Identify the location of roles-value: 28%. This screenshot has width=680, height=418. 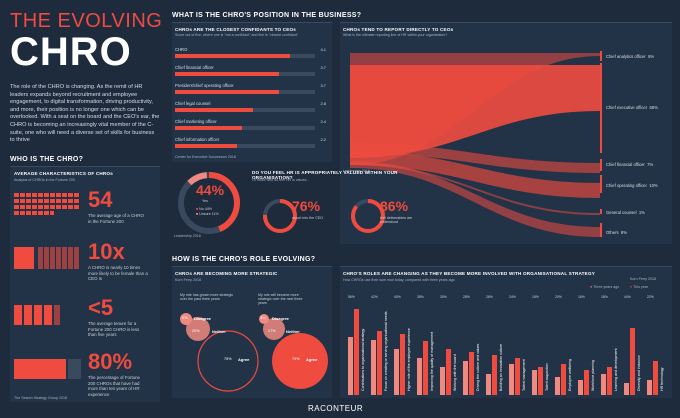
(466, 297).